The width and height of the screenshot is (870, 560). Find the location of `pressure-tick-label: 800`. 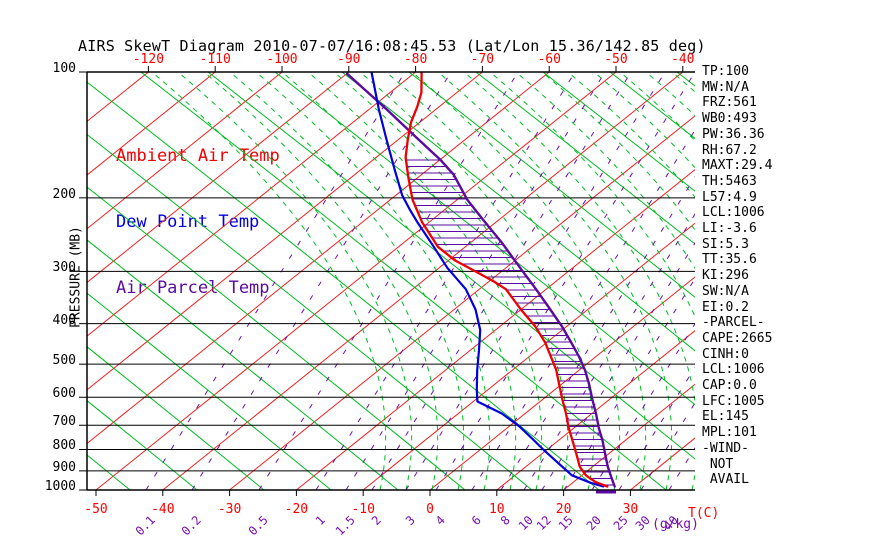

pressure-tick-label: 800 is located at coordinates (64, 446).